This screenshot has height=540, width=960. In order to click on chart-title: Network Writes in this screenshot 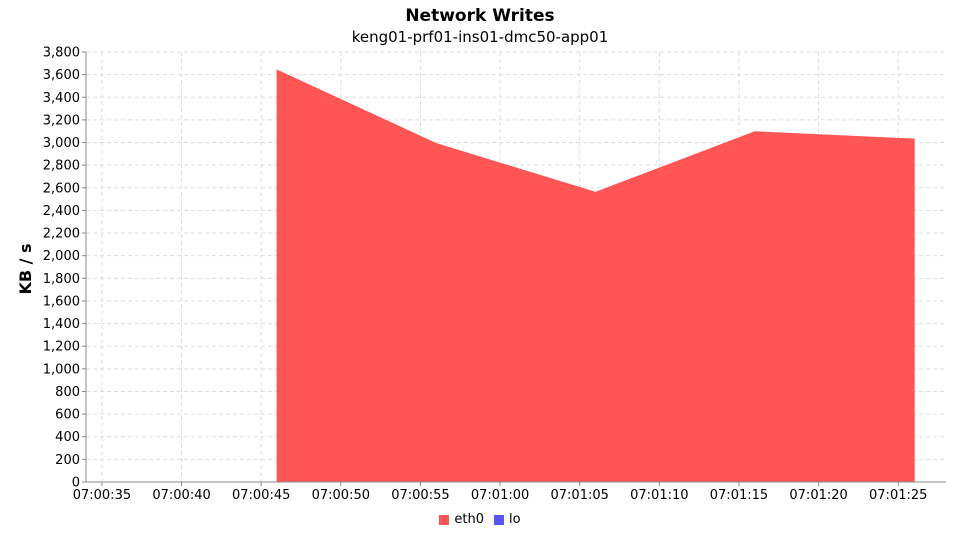, I will do `click(480, 16)`.